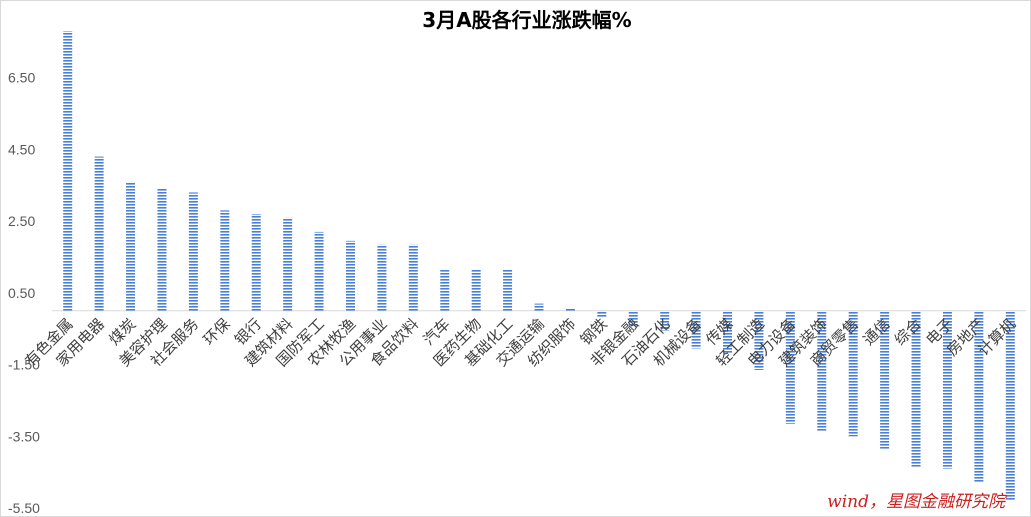  What do you see at coordinates (24, 365) in the screenshot?
I see `y-tick-label: -1.50` at bounding box center [24, 365].